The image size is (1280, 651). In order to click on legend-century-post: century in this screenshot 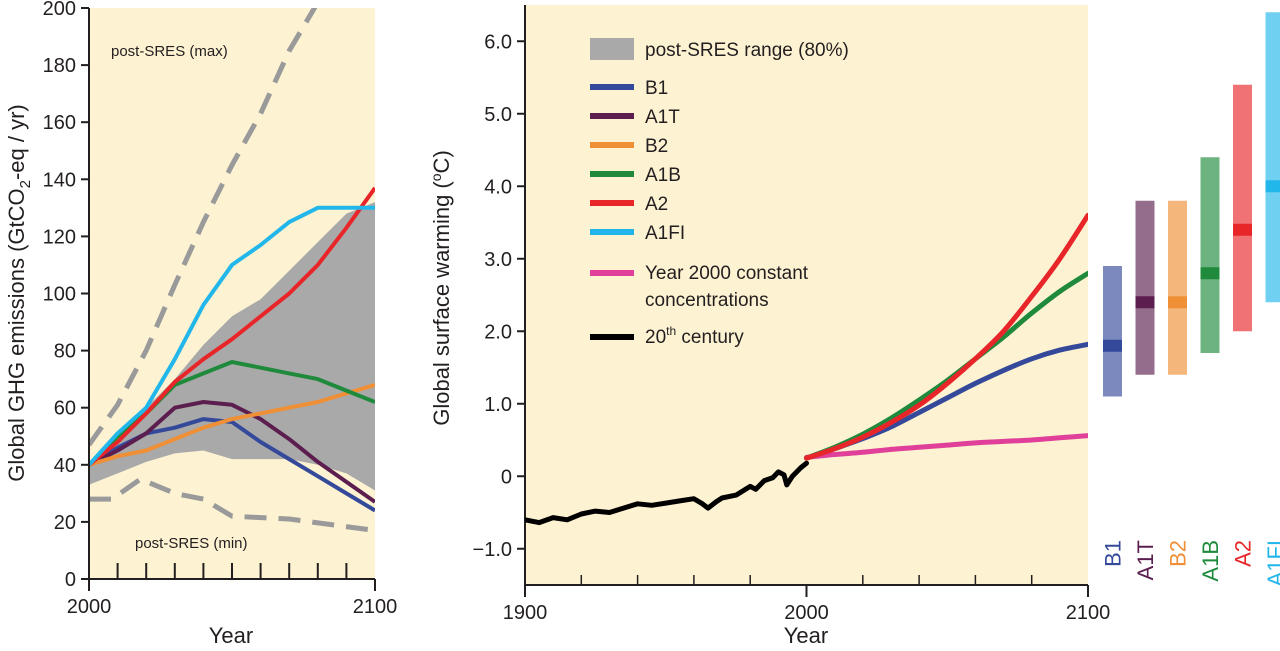, I will do `click(710, 337)`.